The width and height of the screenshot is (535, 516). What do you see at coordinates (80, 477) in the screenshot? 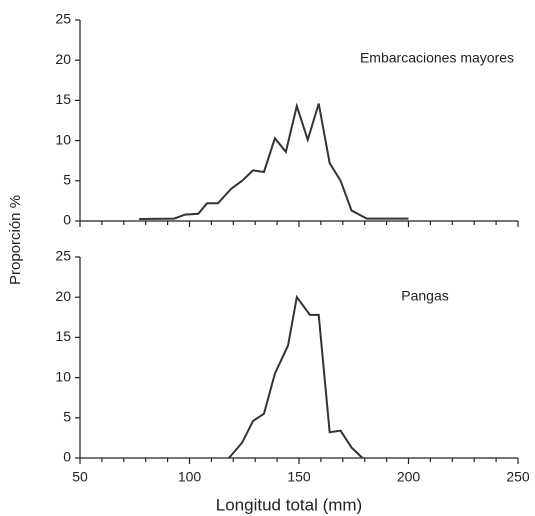
I see `x-tick-label: 50` at bounding box center [80, 477].